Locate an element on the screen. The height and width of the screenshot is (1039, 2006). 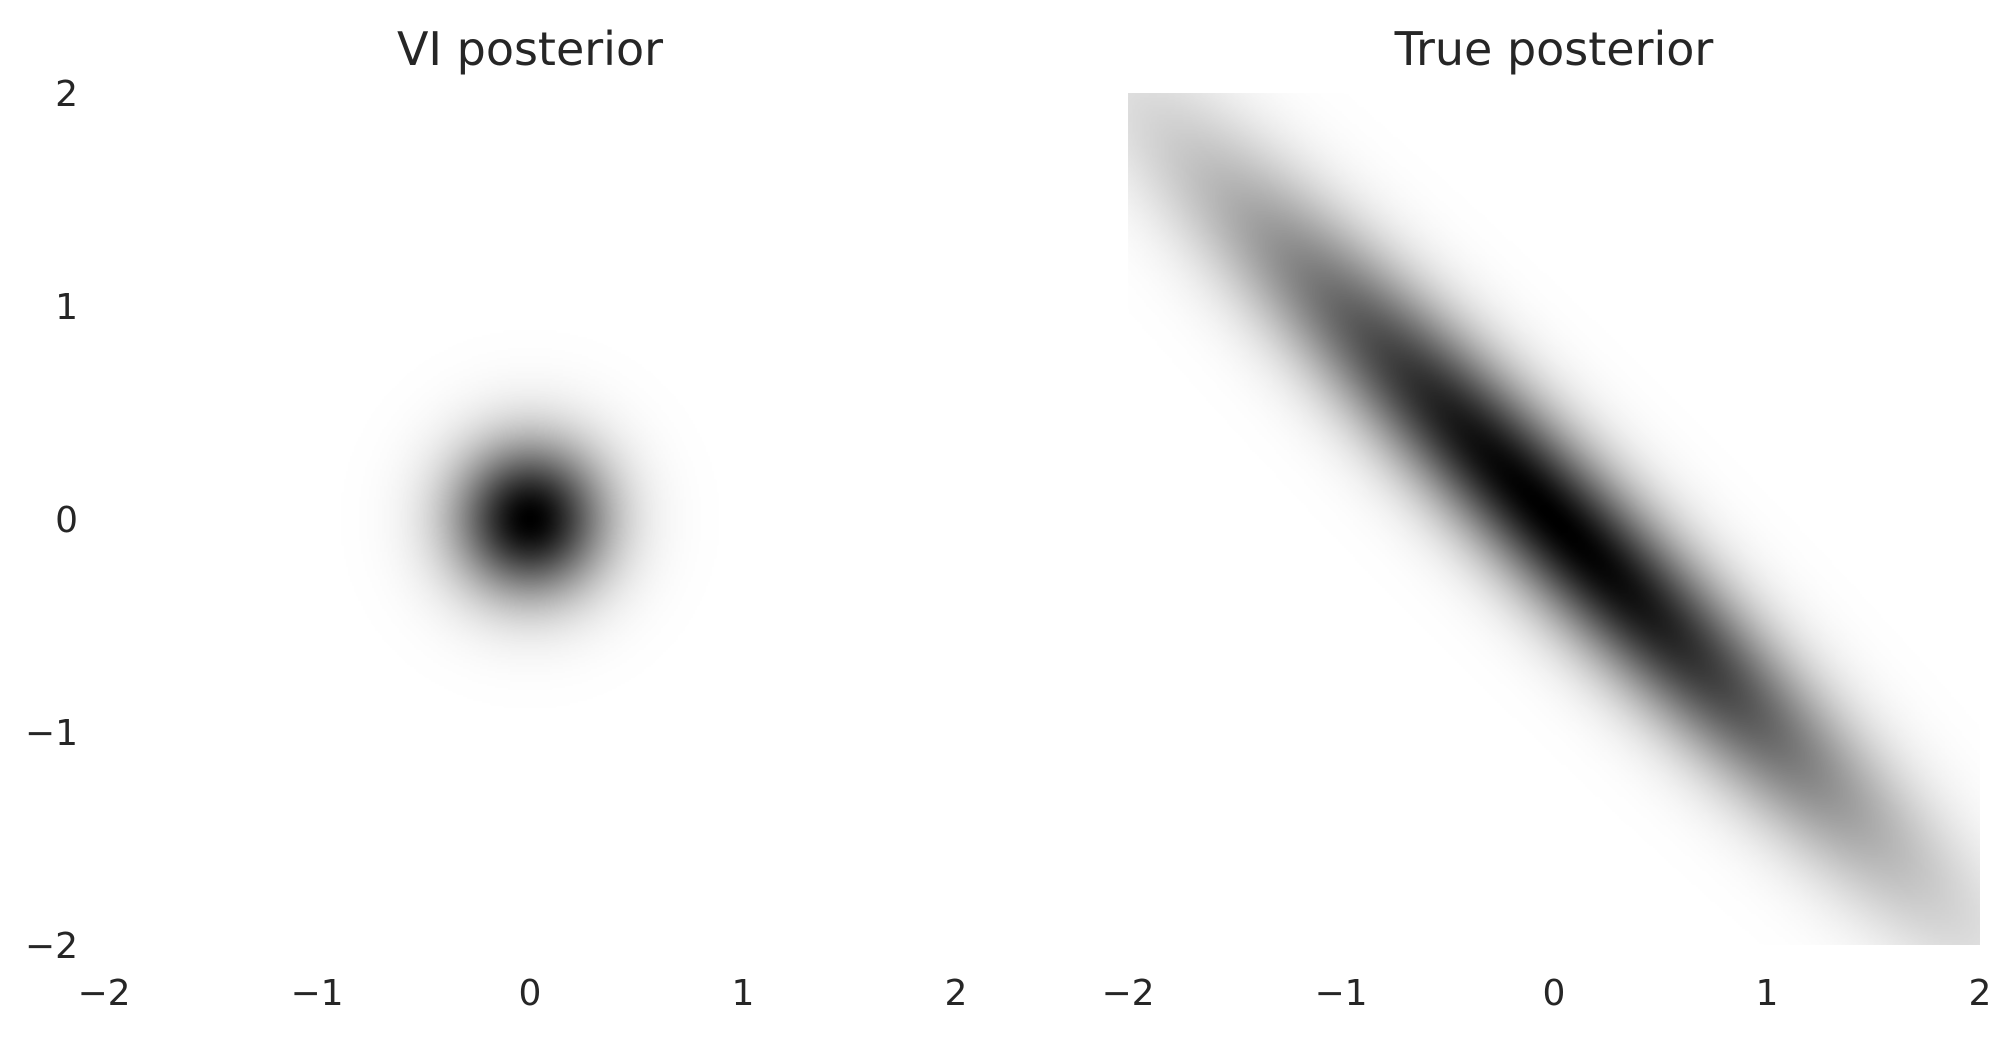
true-posterior-title: True posterior is located at coordinates (1554, 49).